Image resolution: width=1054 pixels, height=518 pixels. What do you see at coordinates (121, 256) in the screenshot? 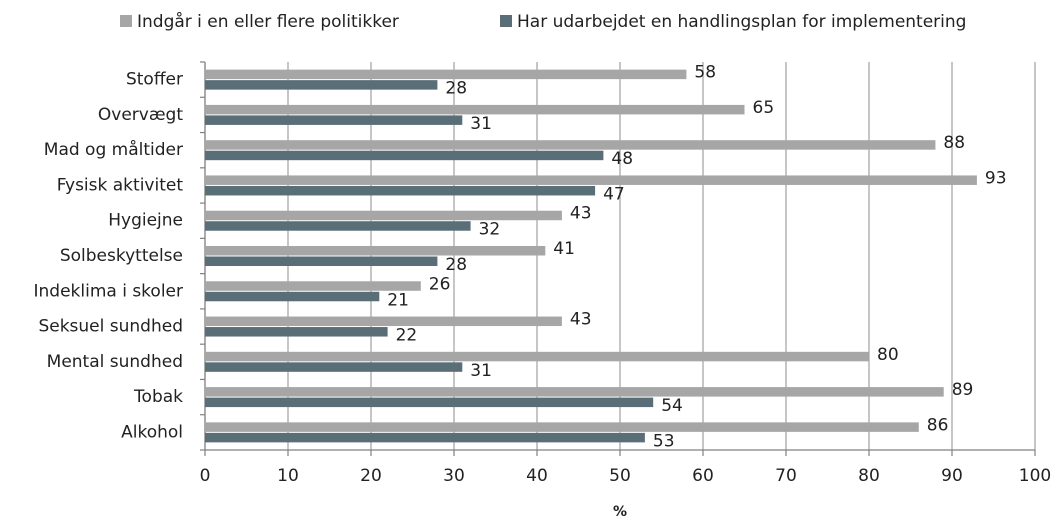
I see `y-tick-label: Solbeskyttelse` at bounding box center [121, 256].